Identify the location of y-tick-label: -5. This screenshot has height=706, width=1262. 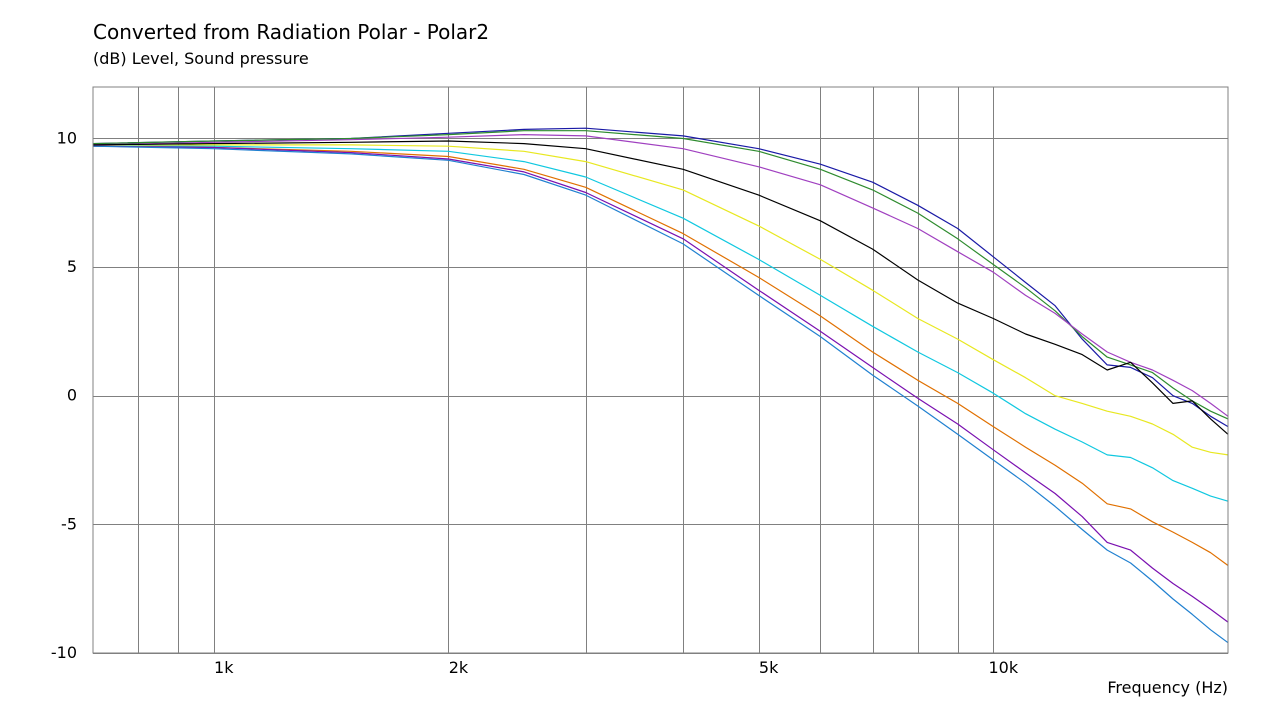
(69, 523).